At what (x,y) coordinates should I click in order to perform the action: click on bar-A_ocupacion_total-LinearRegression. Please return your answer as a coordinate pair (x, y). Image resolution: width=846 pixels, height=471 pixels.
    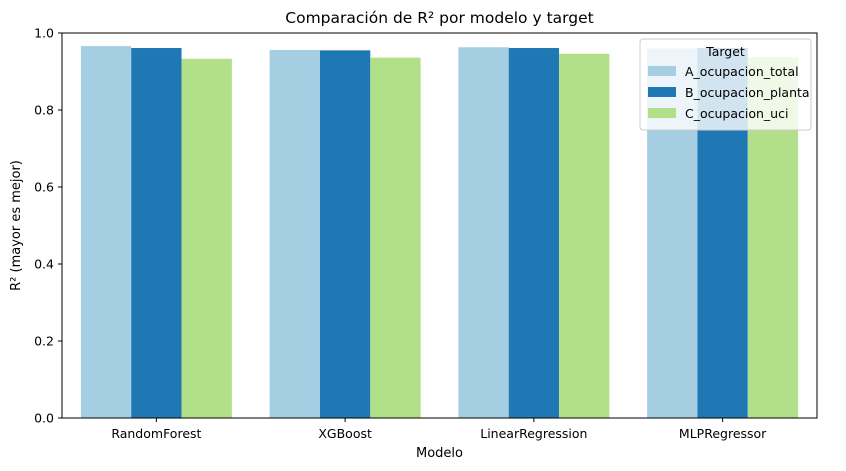
    Looking at the image, I should click on (483, 233).